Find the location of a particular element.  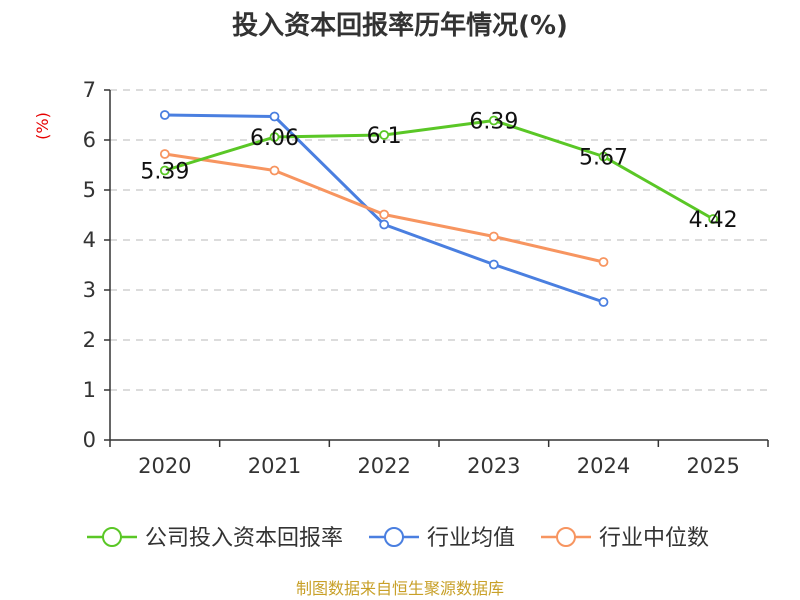

data-label: 6.06 is located at coordinates (274, 138).